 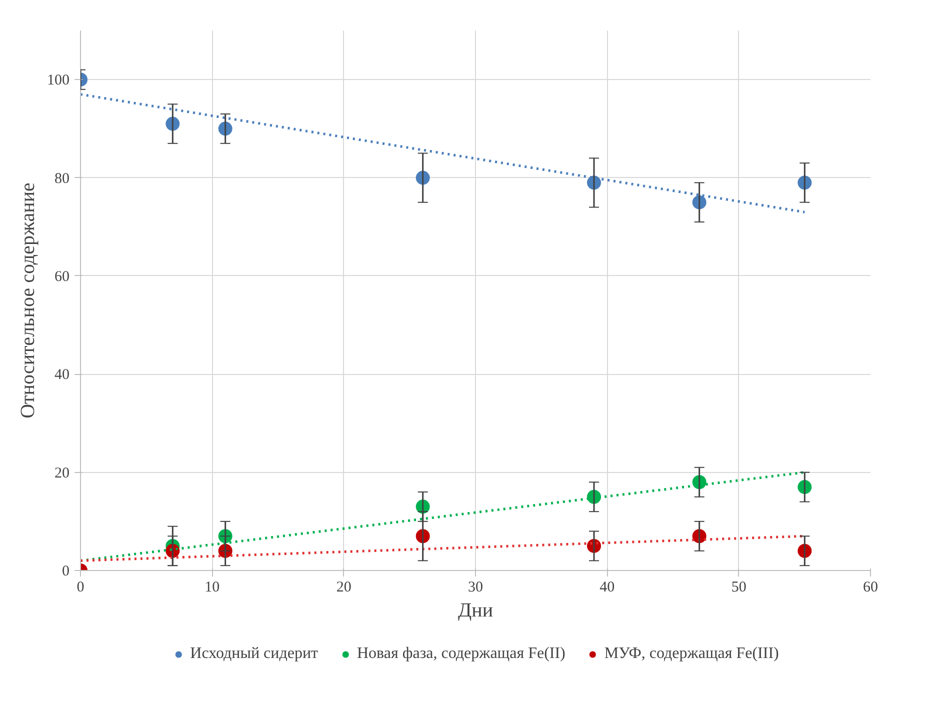 I want to click on y-tick-label: 0, so click(x=66, y=572).